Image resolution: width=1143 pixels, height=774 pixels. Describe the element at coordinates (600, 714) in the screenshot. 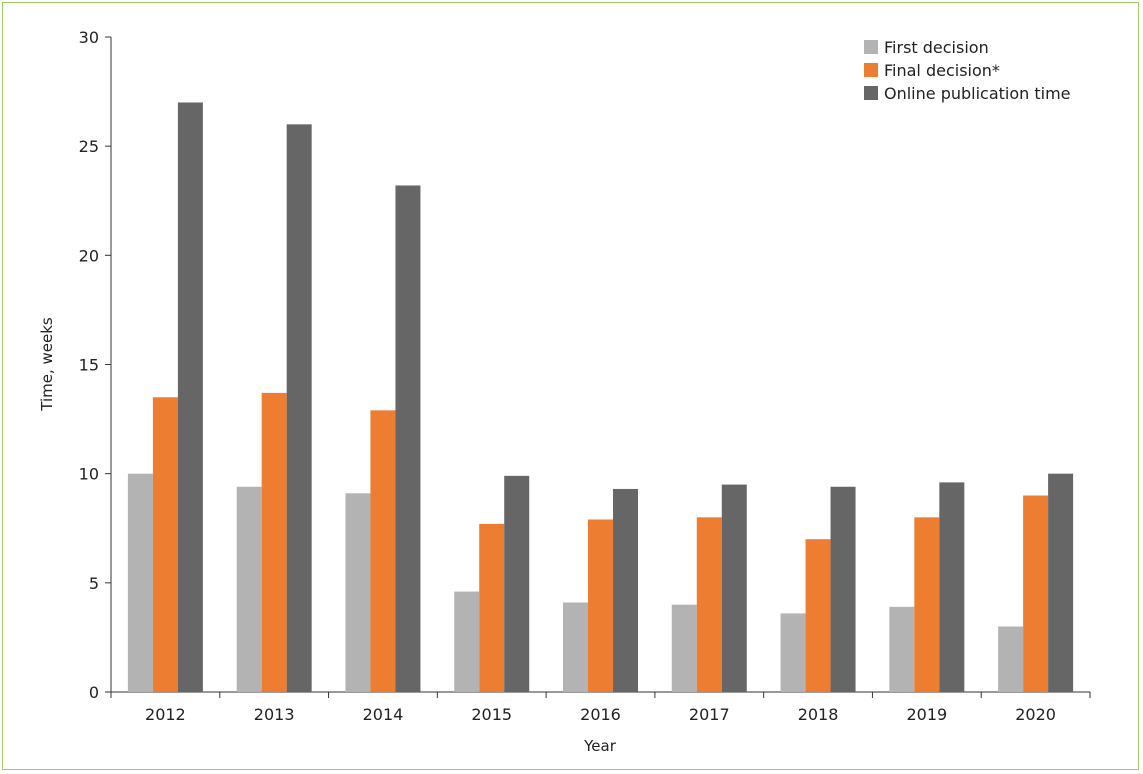

I see `x-tick-label: 2016` at that location.